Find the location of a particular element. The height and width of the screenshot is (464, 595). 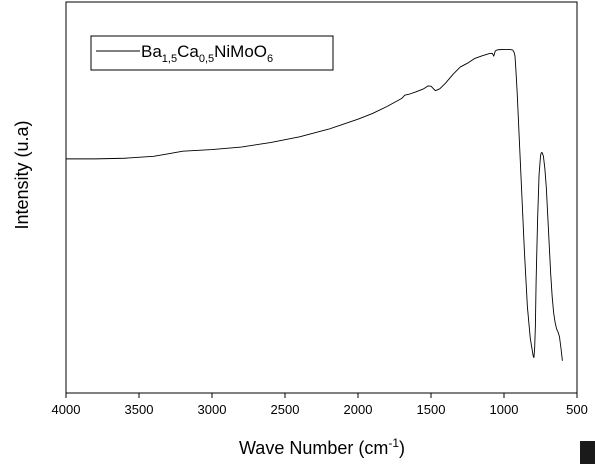

x-axis-ticks is located at coordinates (321, 395).